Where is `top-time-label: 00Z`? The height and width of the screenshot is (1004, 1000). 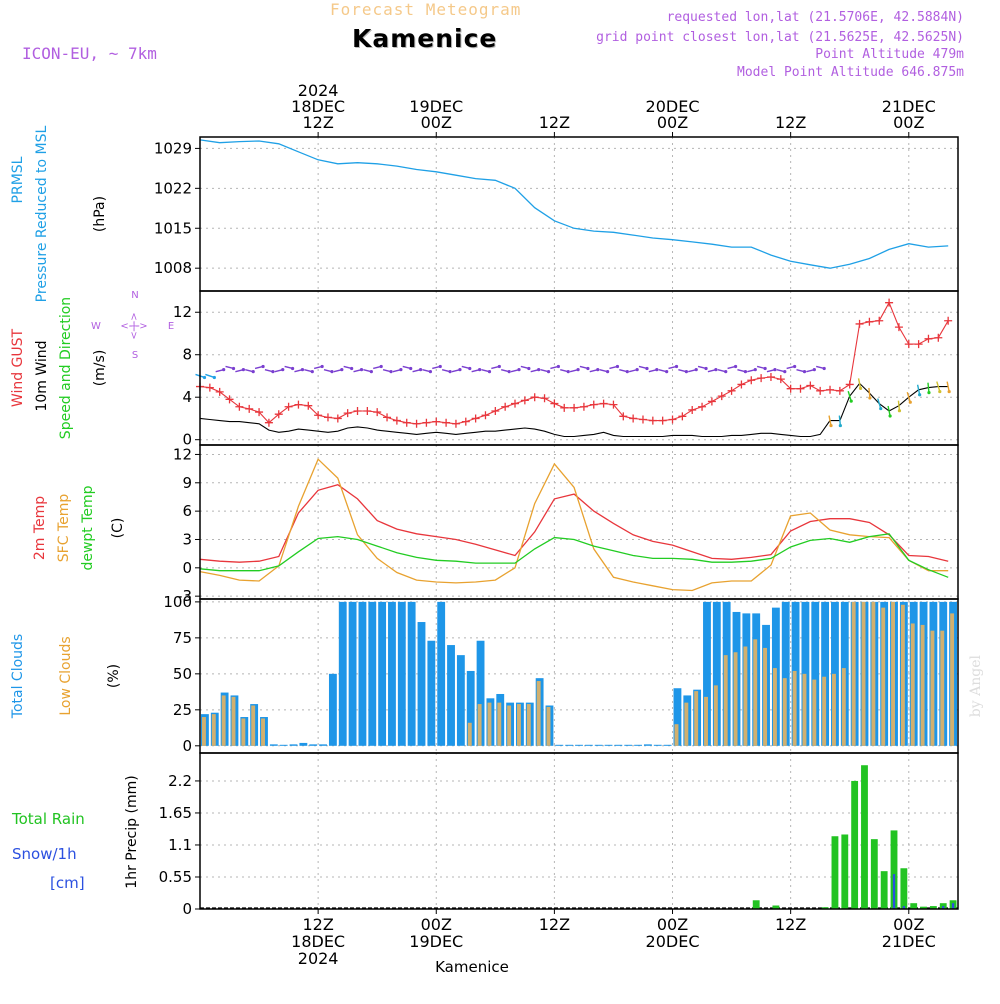
top-time-label: 00Z is located at coordinates (908, 122).